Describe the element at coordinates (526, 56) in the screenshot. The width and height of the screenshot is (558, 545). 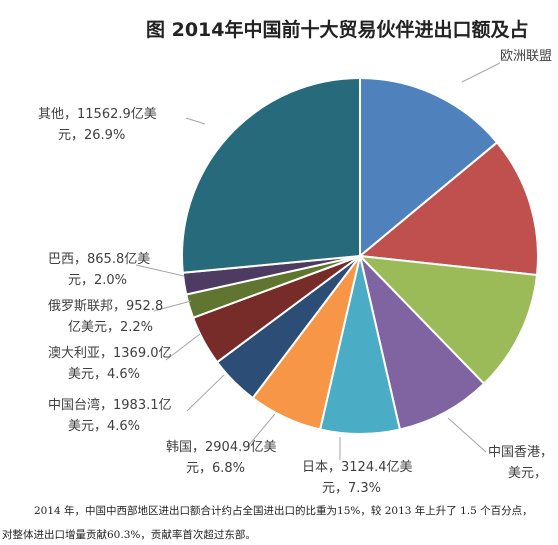
I see `slice-label-1-line-1: 欧洲联盟` at that location.